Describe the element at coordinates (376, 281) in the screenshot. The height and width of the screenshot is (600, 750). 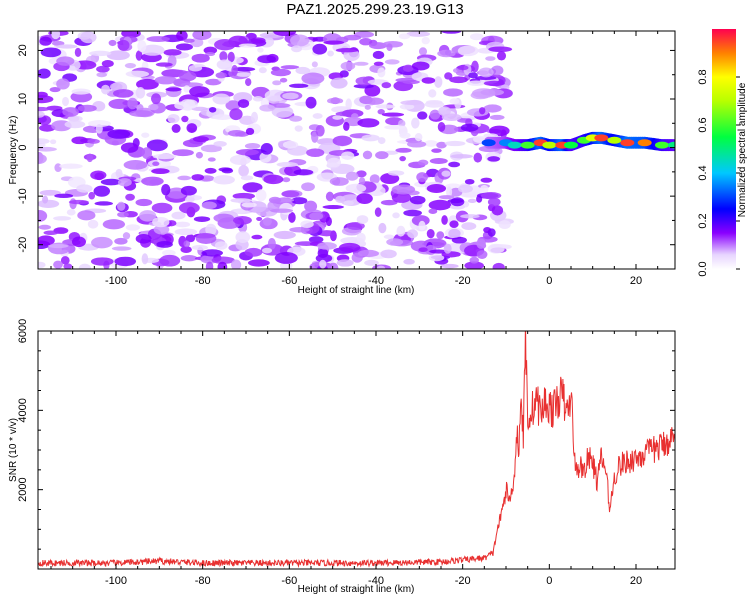
I see `x-tick-label: -40` at that location.